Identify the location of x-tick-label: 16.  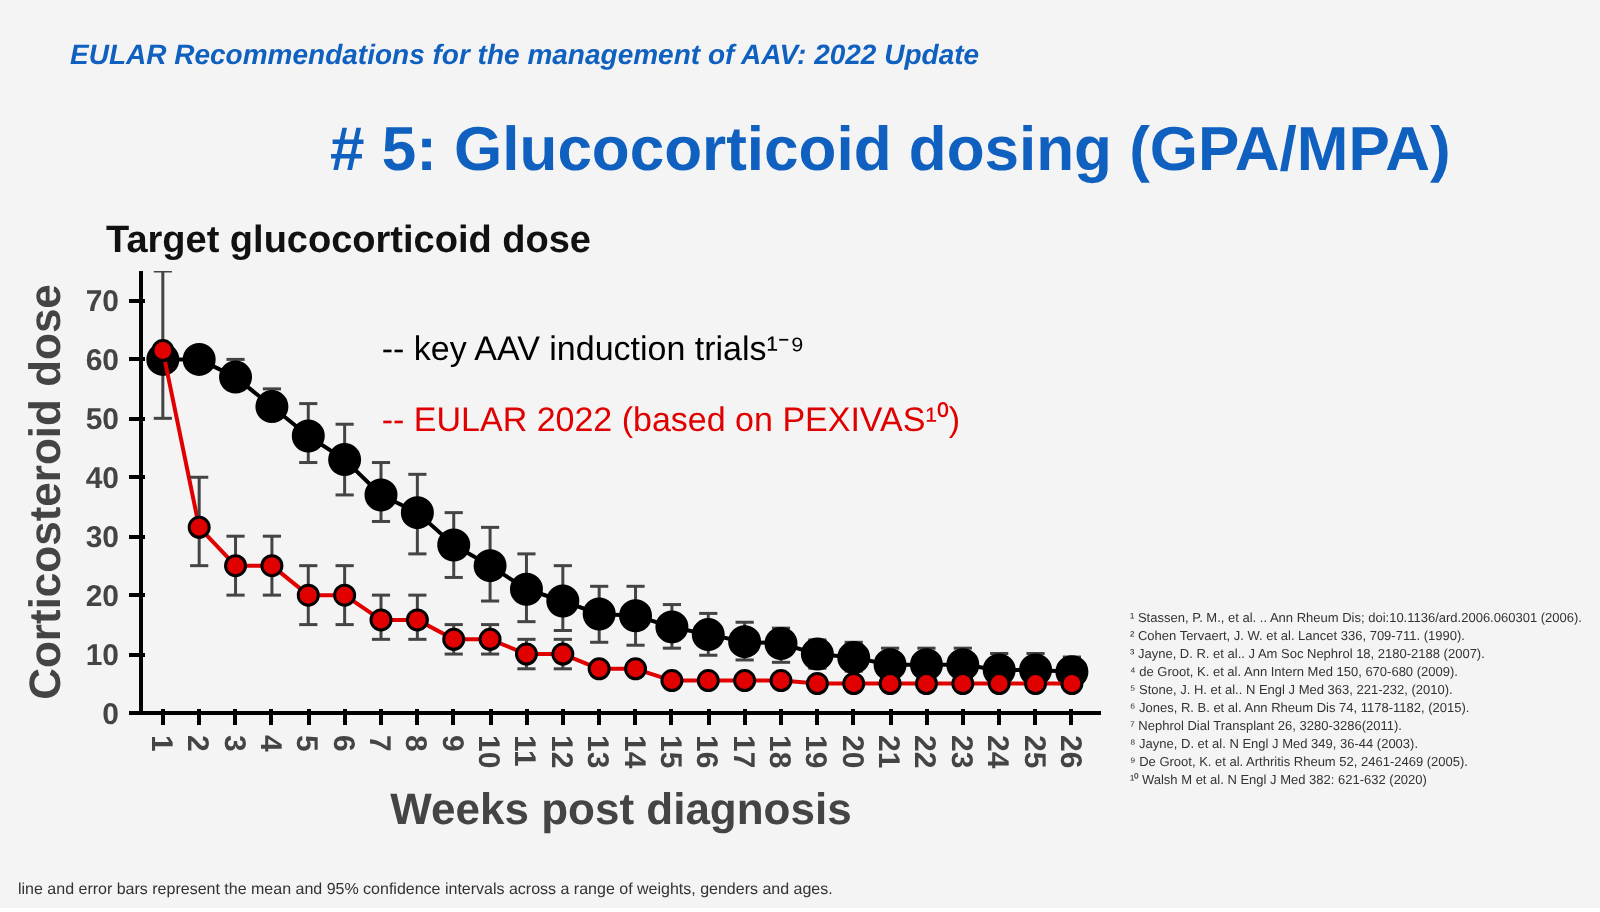
(706, 752).